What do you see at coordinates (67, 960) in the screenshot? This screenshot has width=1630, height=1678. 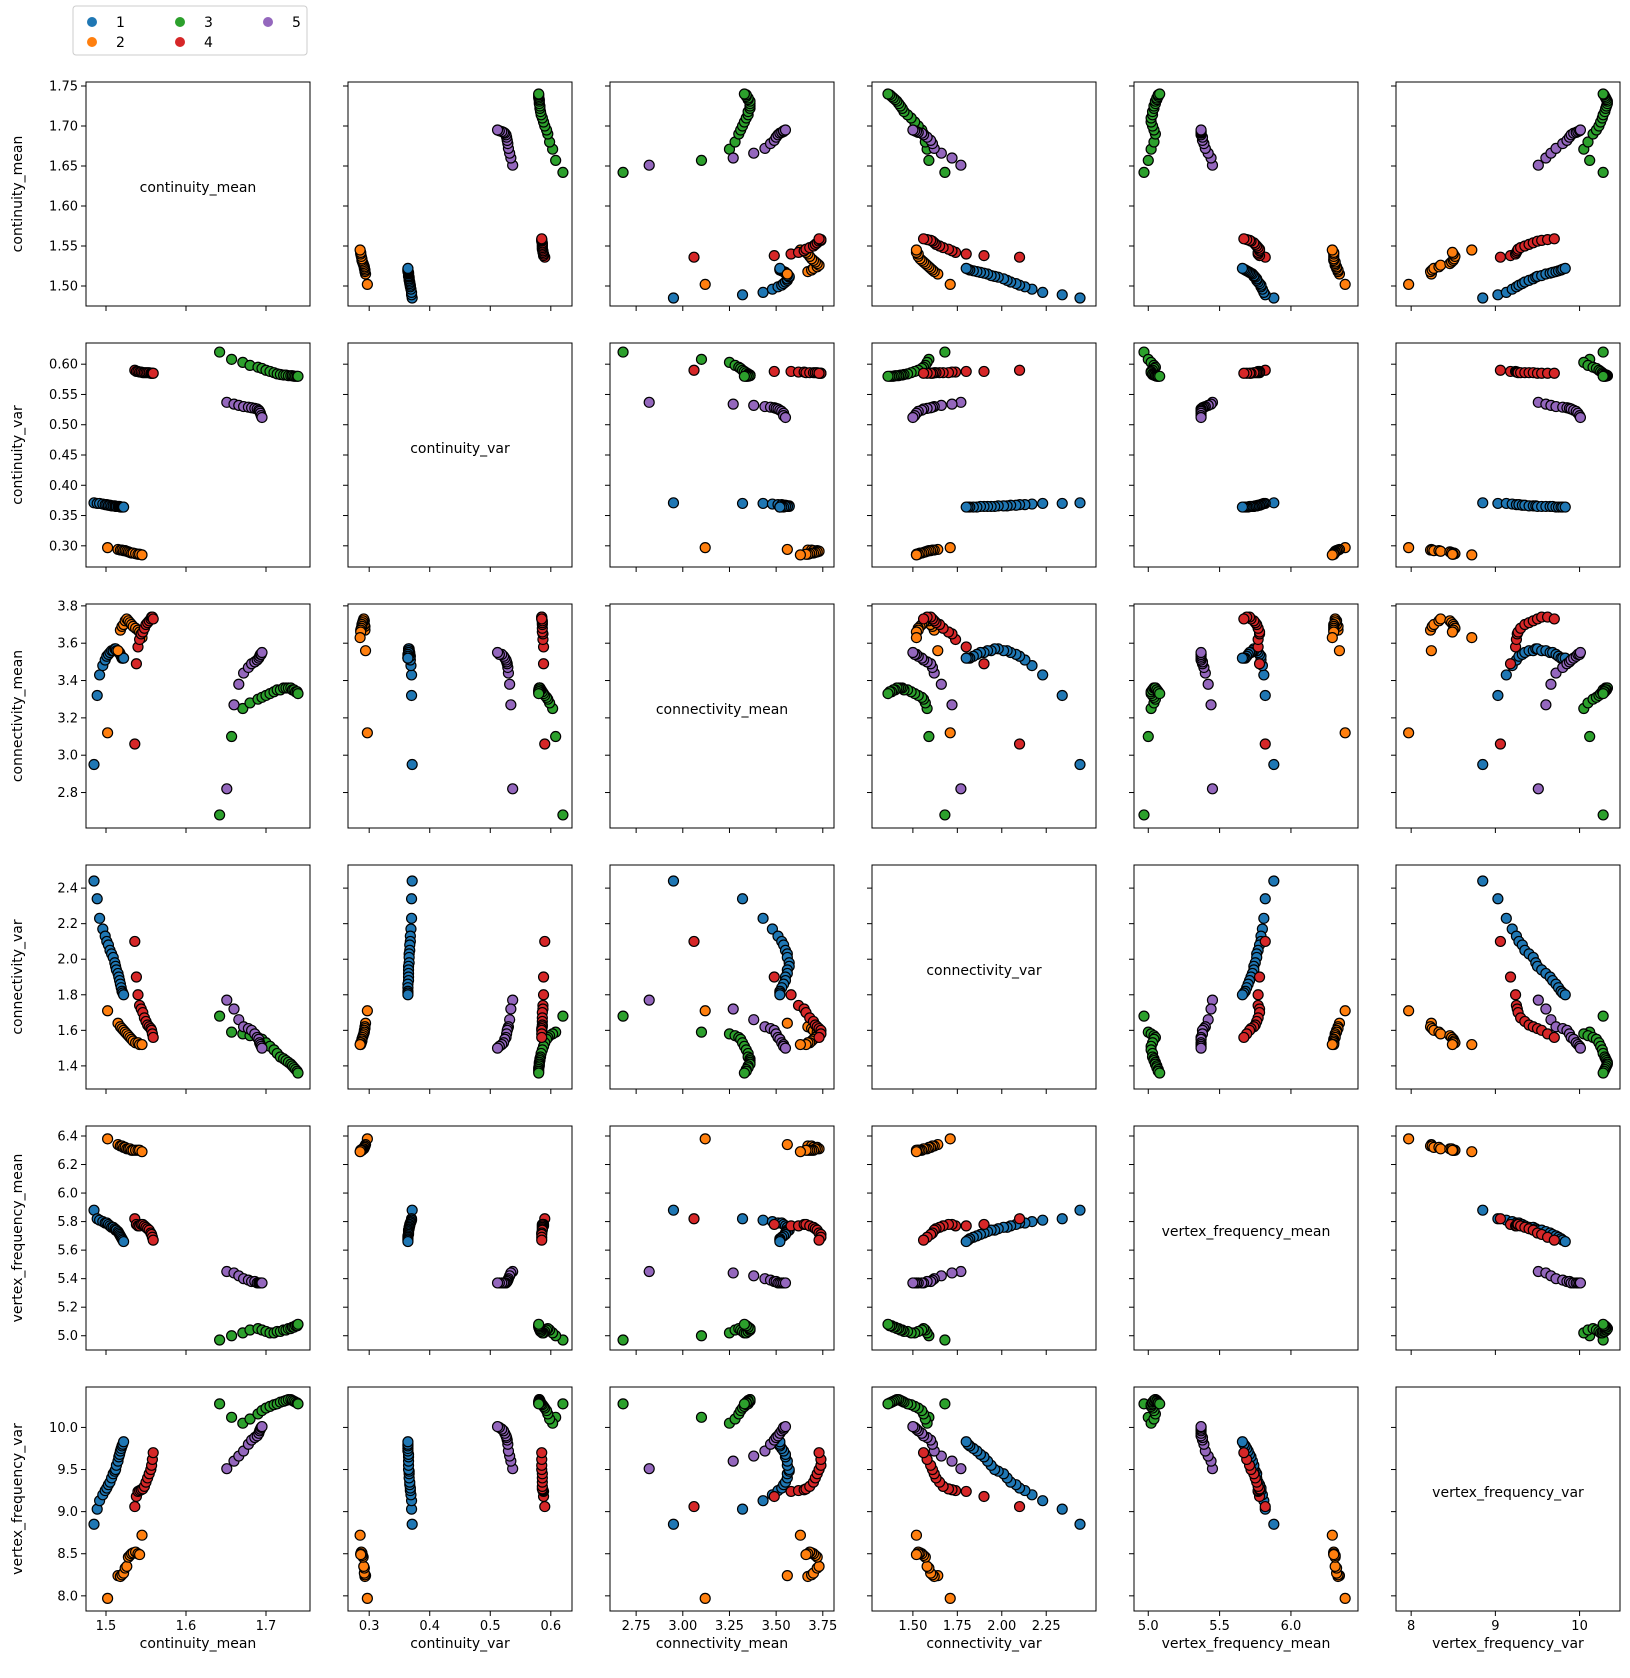 I see `ytick-label-3-3: 2.0` at bounding box center [67, 960].